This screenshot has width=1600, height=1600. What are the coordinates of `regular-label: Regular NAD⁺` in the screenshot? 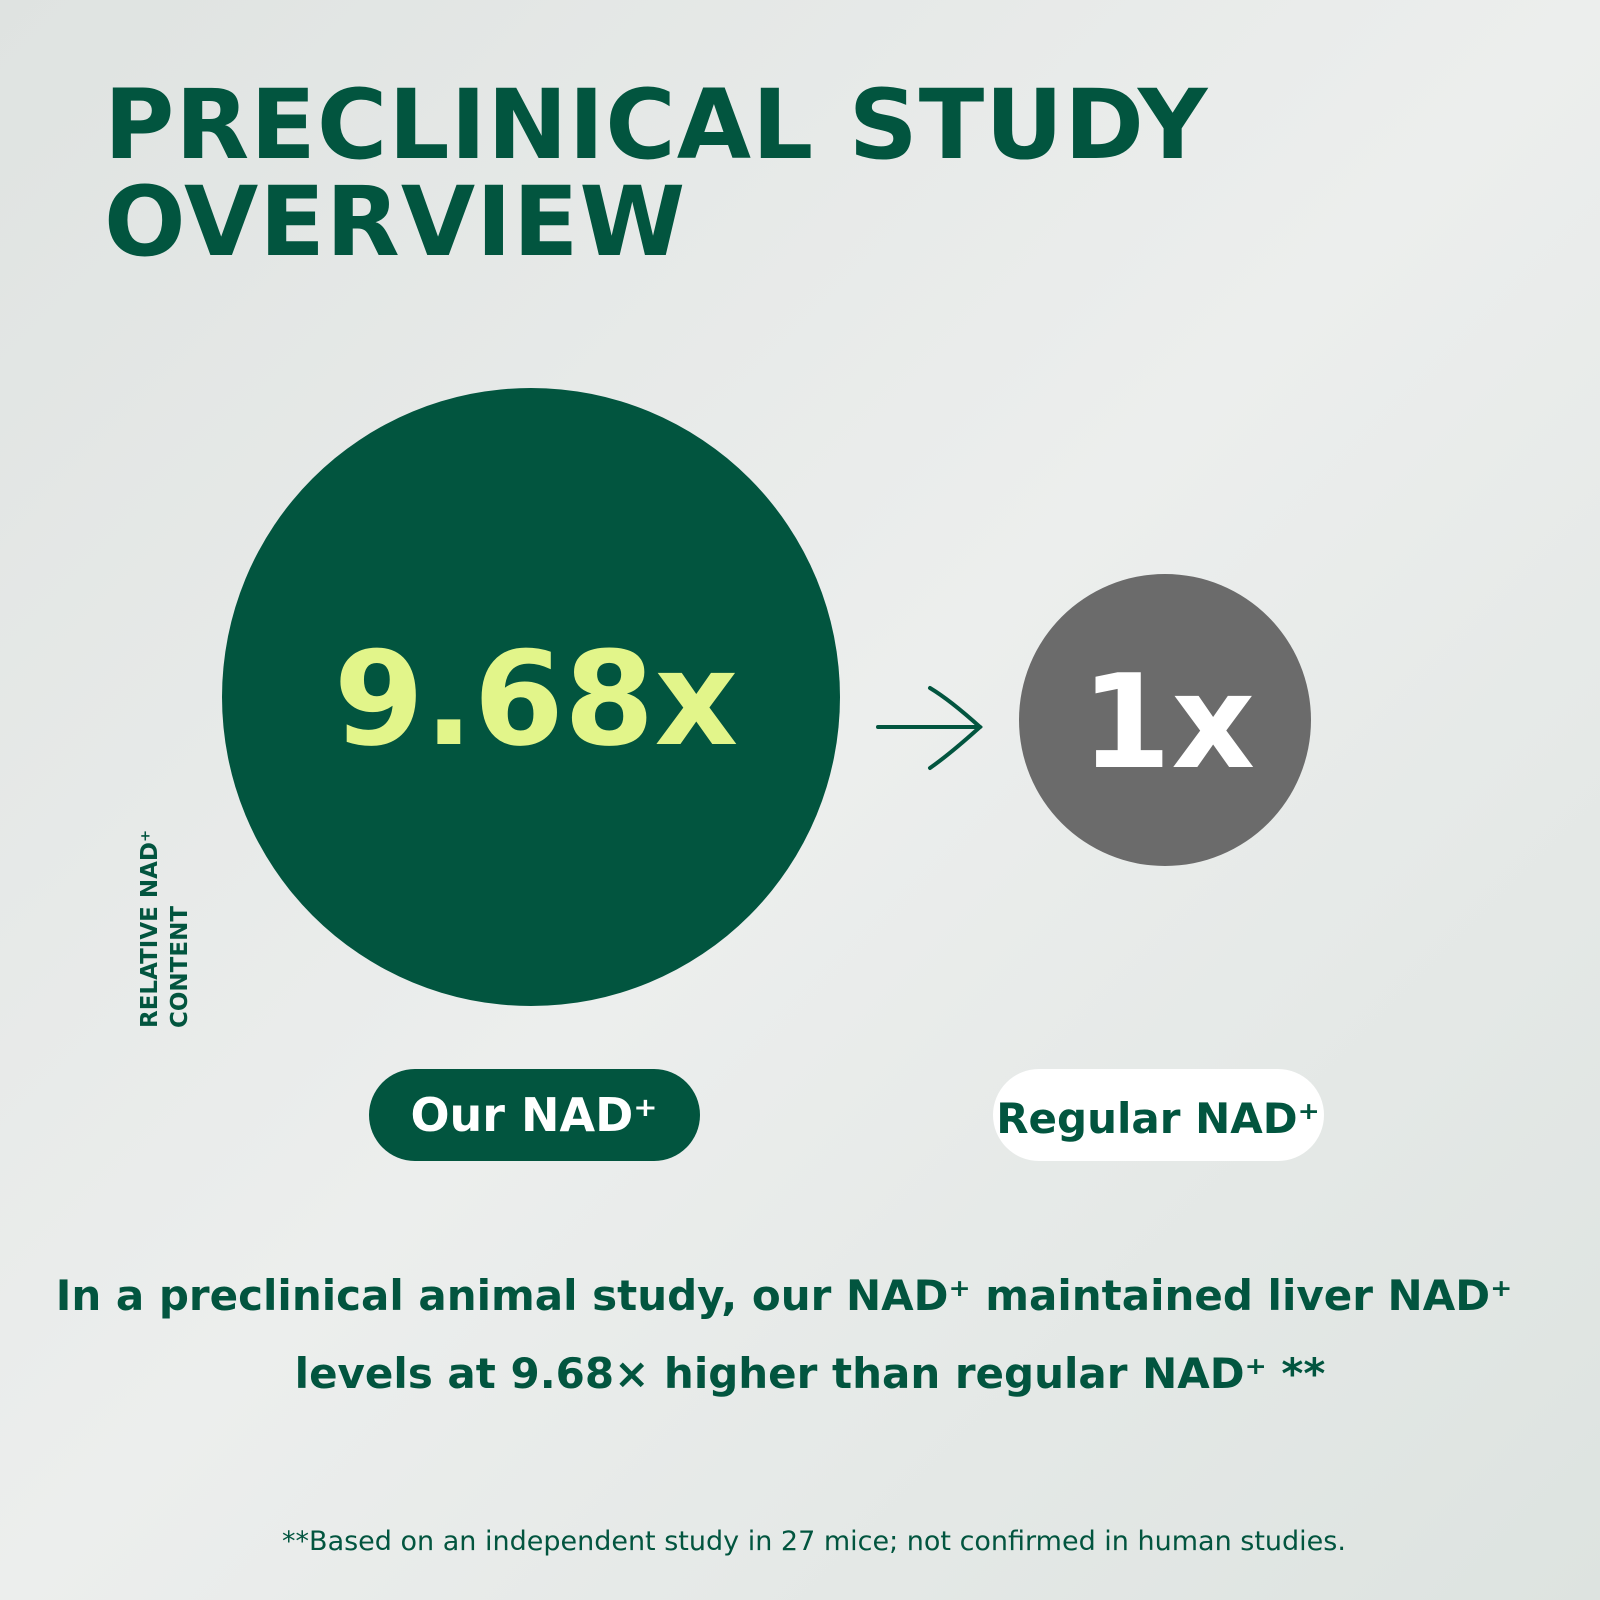 It's located at (1158, 1118).